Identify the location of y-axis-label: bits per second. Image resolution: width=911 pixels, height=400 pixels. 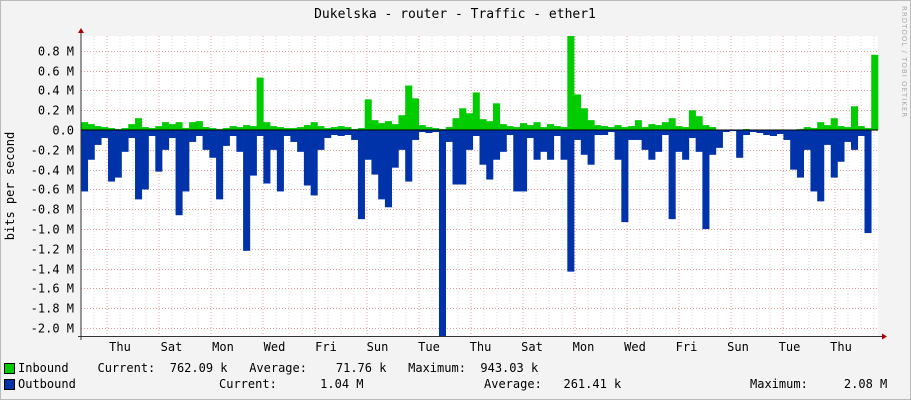
(10, 186).